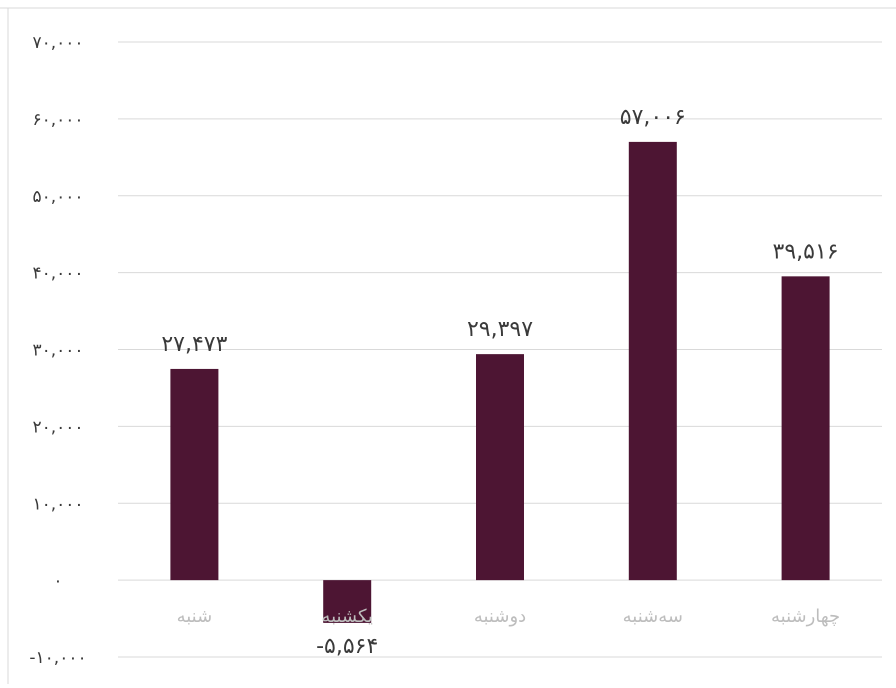 The image size is (896, 688). Describe the element at coordinates (57, 197) in the screenshot. I see `y-tick-label: ۵۰,۰۰۰` at that location.